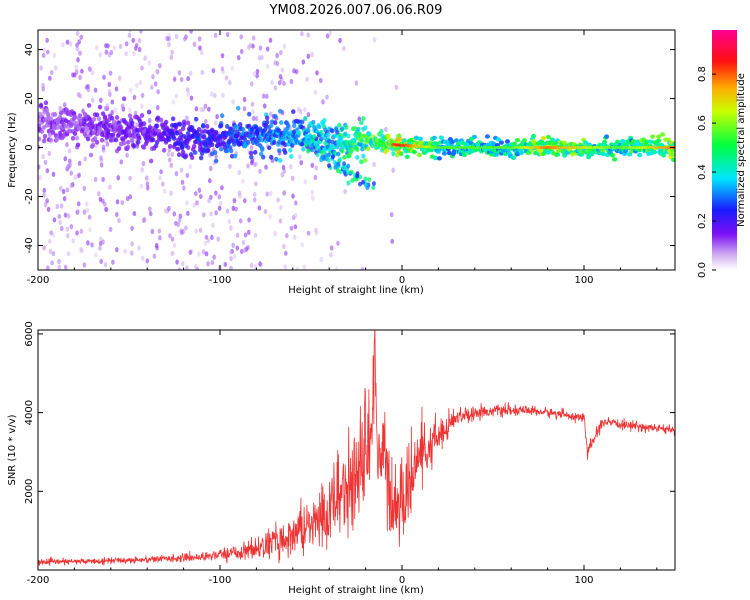 The image size is (750, 600). I want to click on colorbar-tick-label: 0.8, so click(702, 74).